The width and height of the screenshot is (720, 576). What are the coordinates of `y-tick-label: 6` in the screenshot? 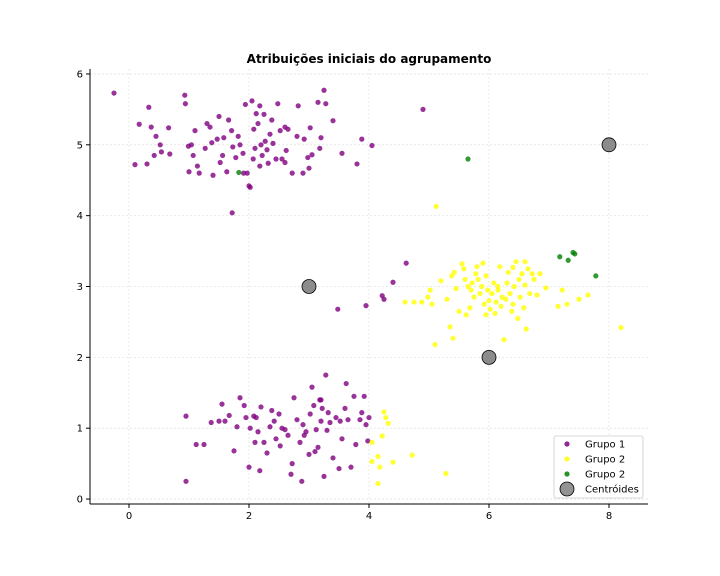 It's located at (80, 74).